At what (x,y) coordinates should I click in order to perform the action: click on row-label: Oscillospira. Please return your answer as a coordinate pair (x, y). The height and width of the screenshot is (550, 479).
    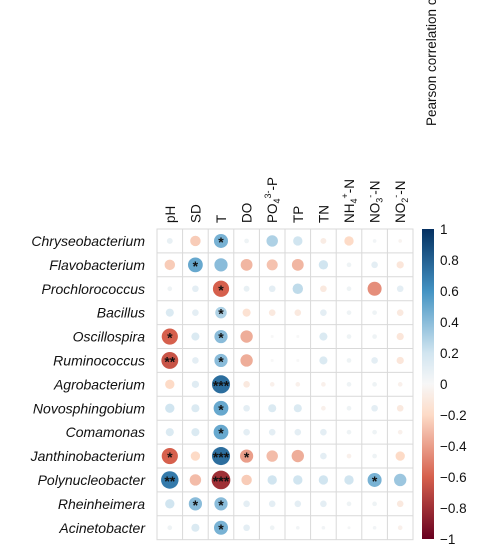
    Looking at the image, I should click on (109, 337).